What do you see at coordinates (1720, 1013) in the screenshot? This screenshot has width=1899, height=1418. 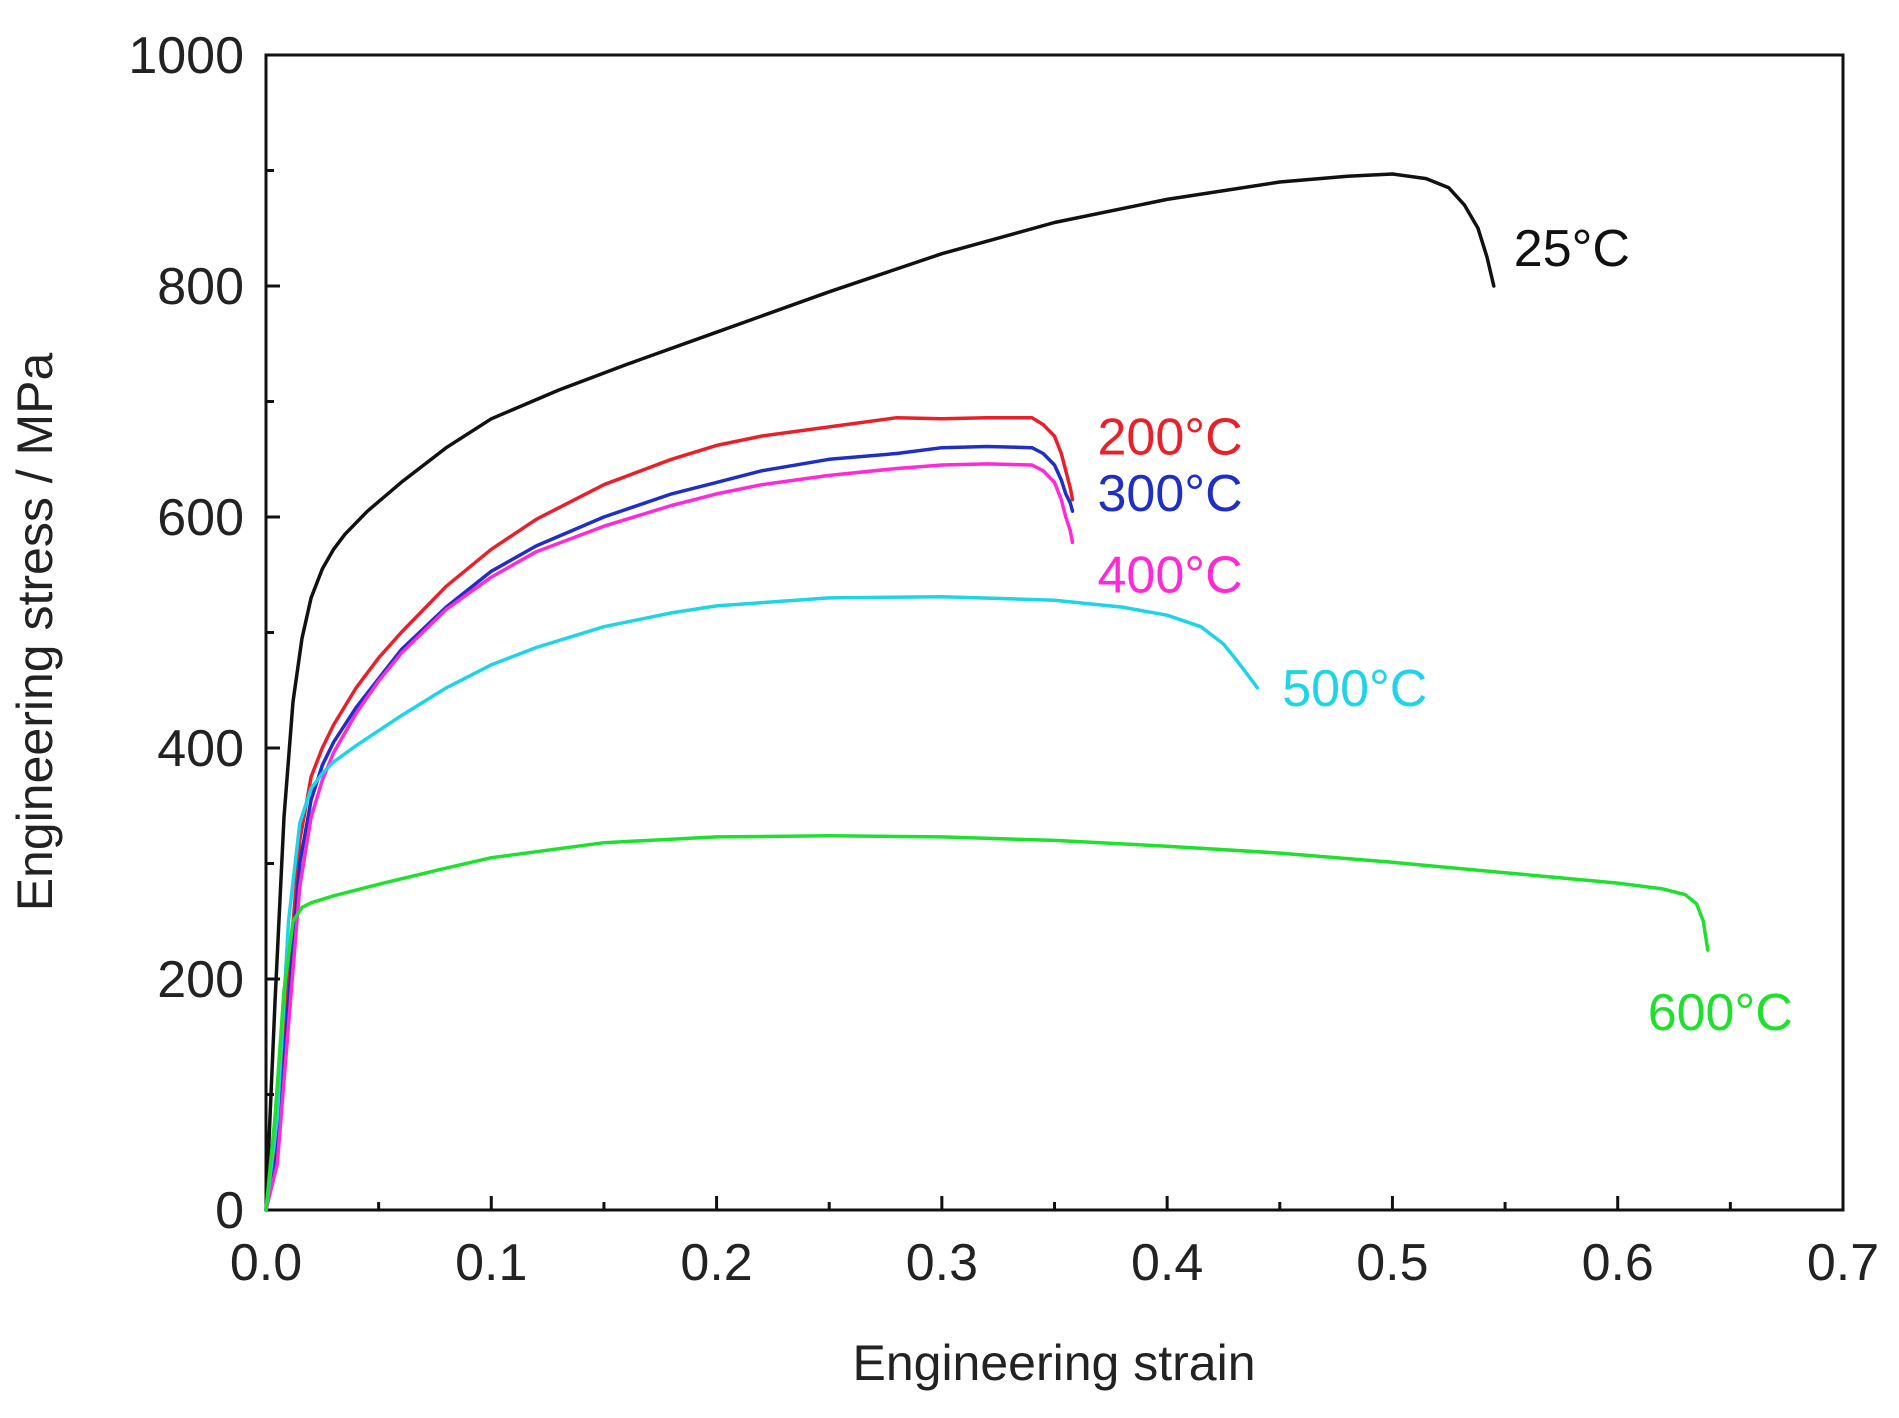 I see `series-label-600C: 600°C` at bounding box center [1720, 1013].